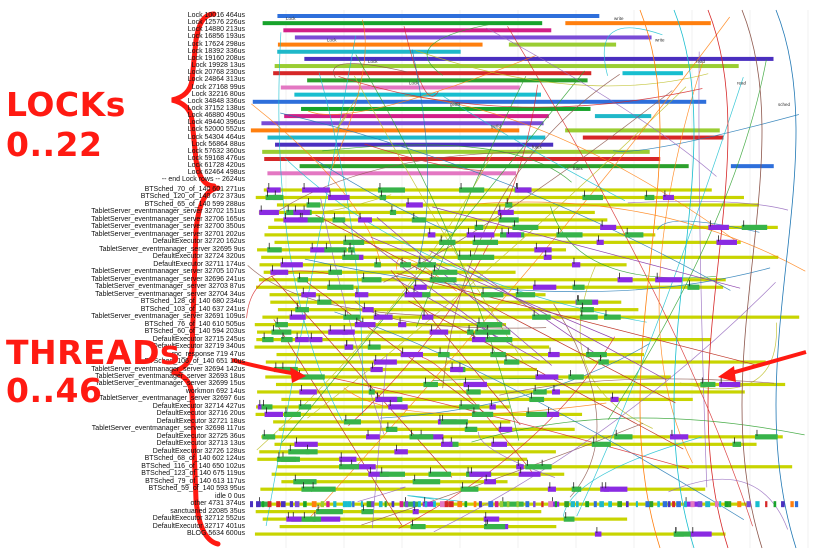 The height and width of the screenshot is (552, 816). Describe the element at coordinates (198, 347) in the screenshot. I see `row-label: DefaultExecutor 32719 340us` at that location.